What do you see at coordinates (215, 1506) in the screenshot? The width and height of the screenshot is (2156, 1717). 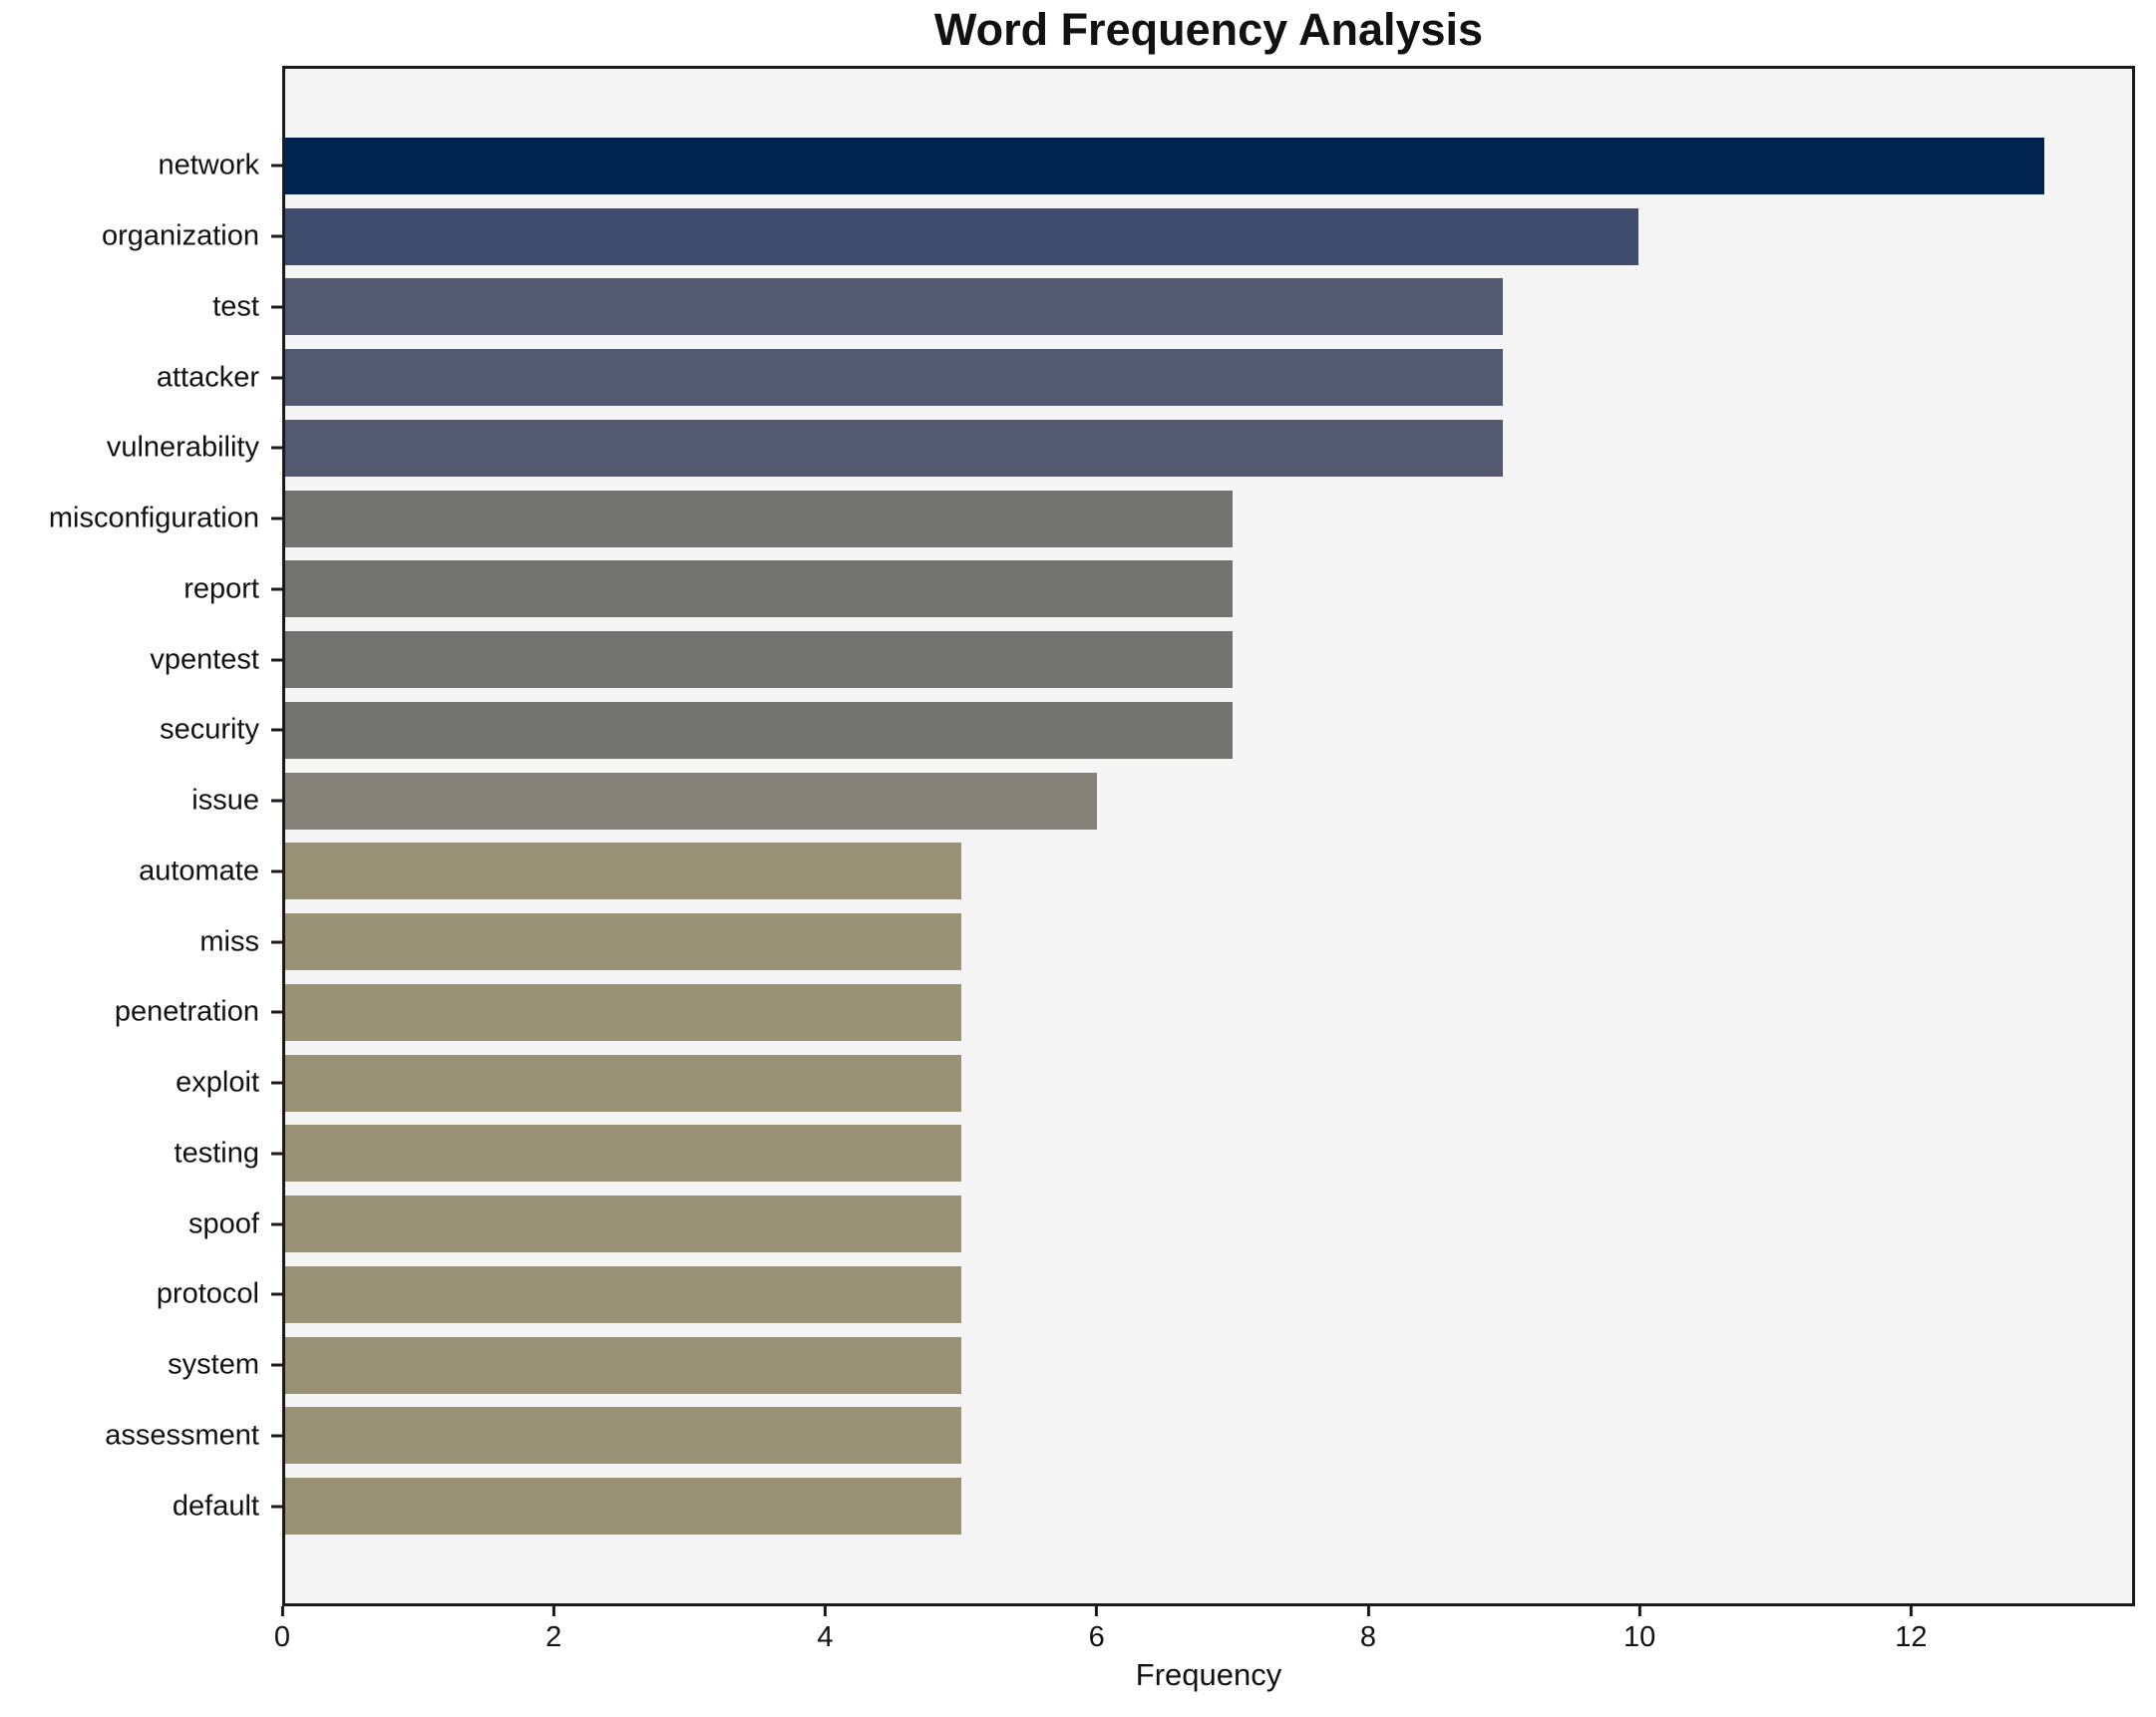 I see `y-tick-label: default` at bounding box center [215, 1506].